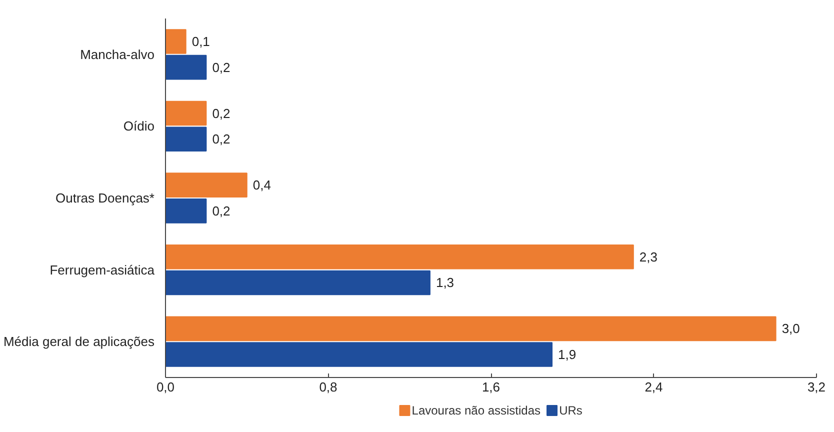  What do you see at coordinates (570, 411) in the screenshot?
I see `legend-label: URs` at bounding box center [570, 411].